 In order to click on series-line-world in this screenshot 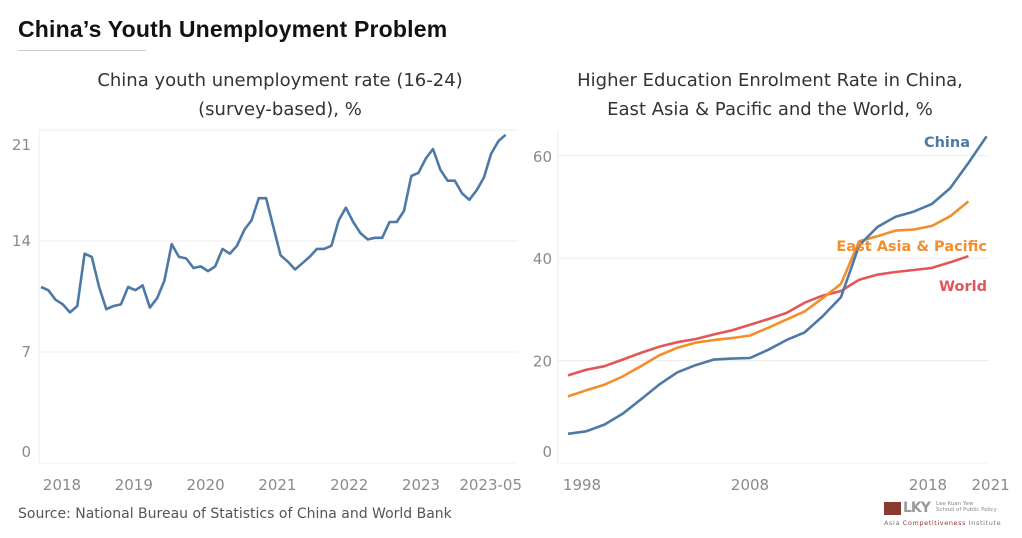, I will do `click(768, 315)`.